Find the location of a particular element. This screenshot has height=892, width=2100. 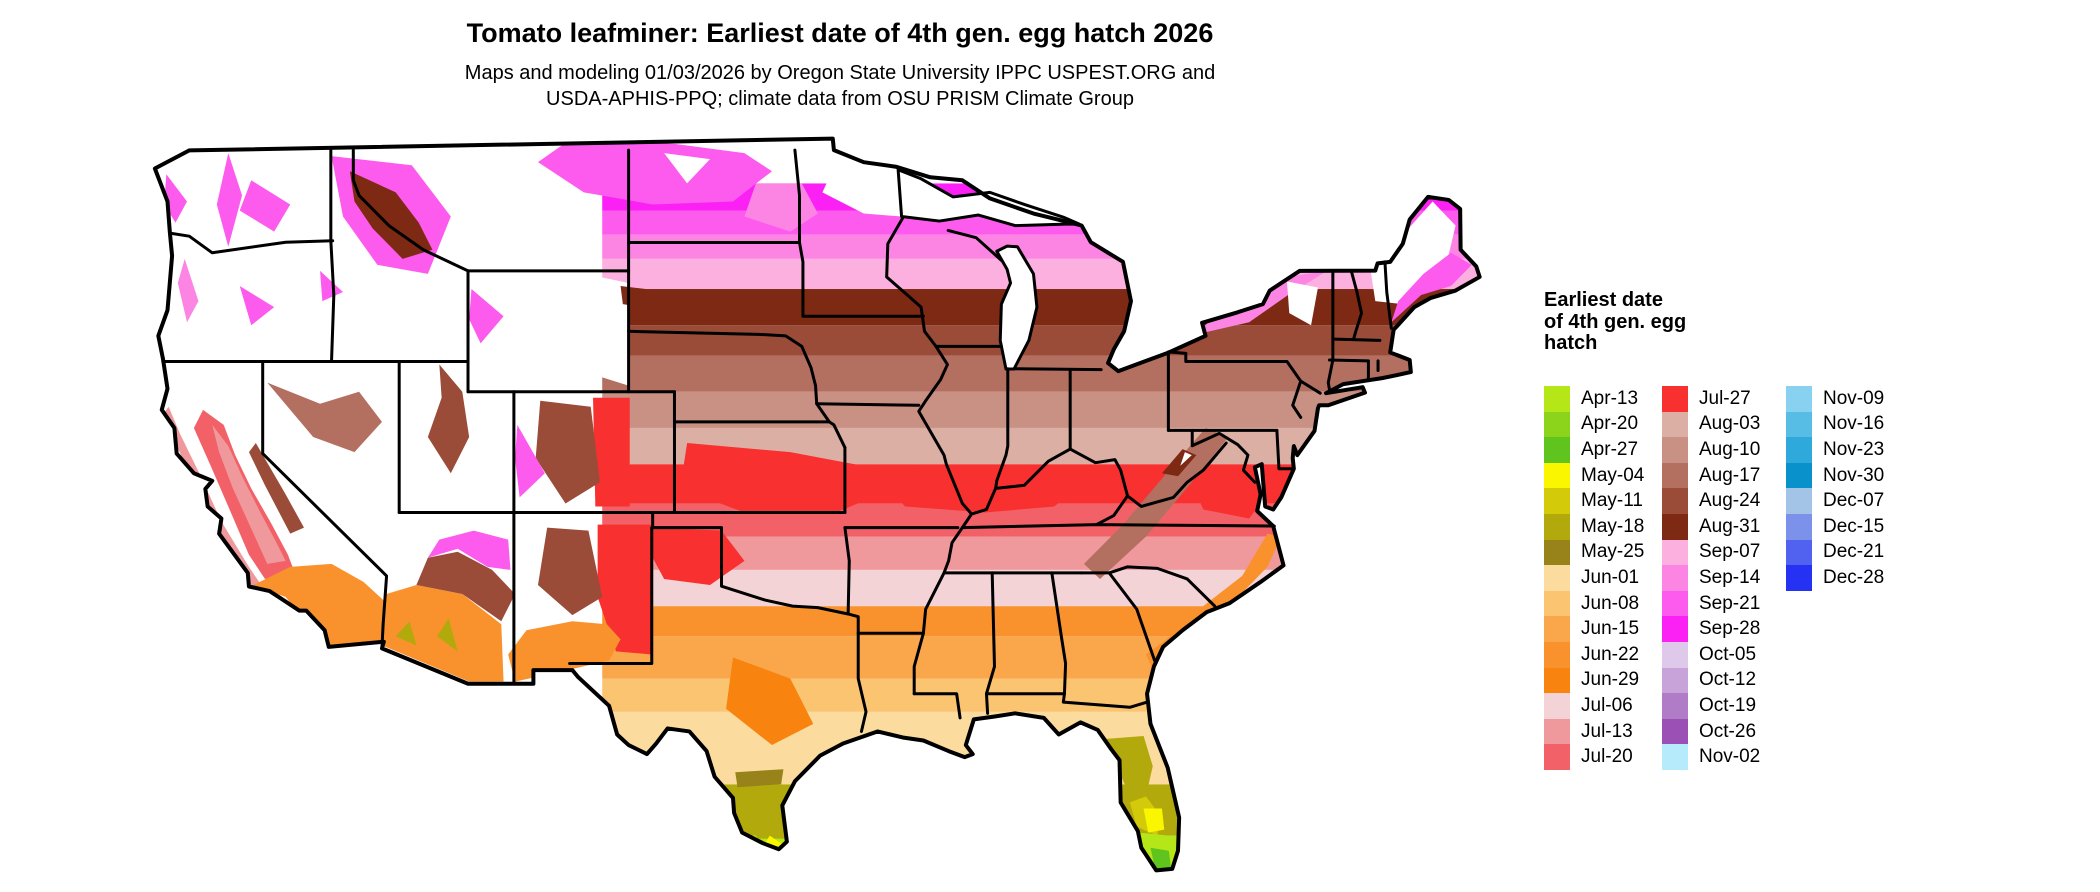

legend-entry: May-18 is located at coordinates (1594, 526).